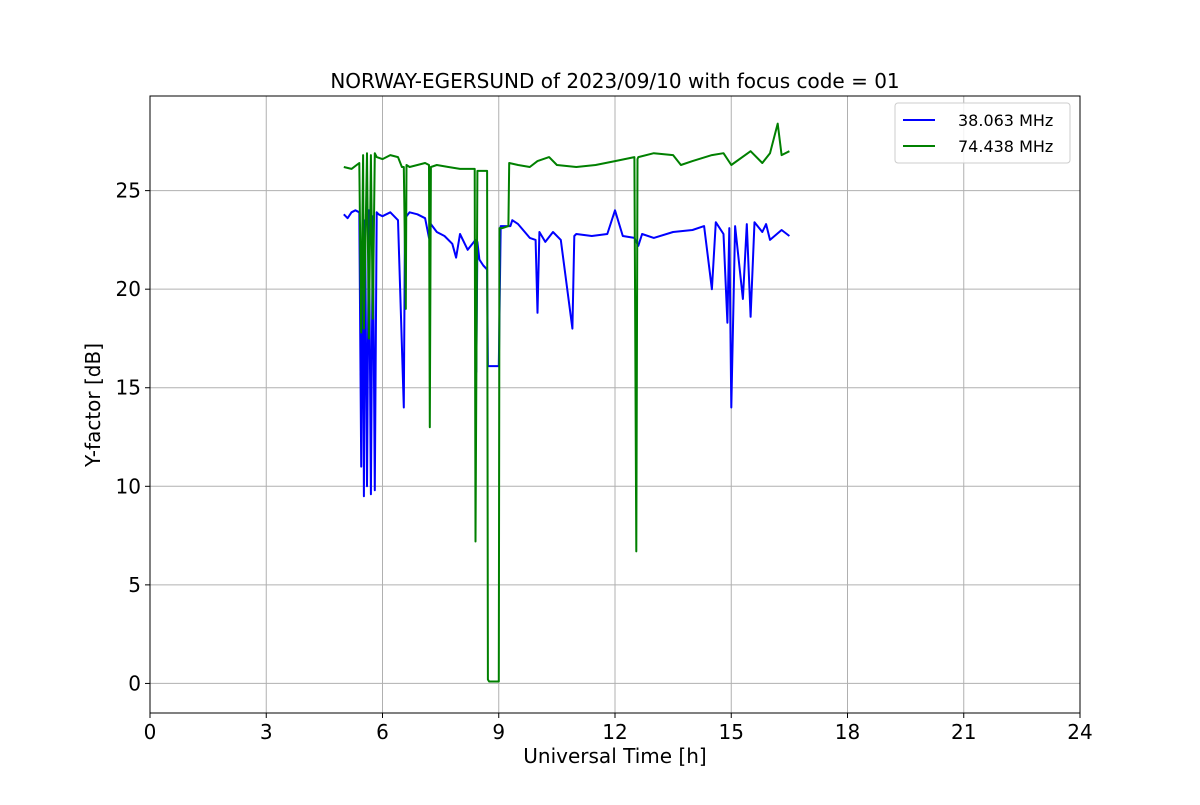  Describe the element at coordinates (93, 405) in the screenshot. I see `y-axis-label: Y-factor [dB]` at that location.